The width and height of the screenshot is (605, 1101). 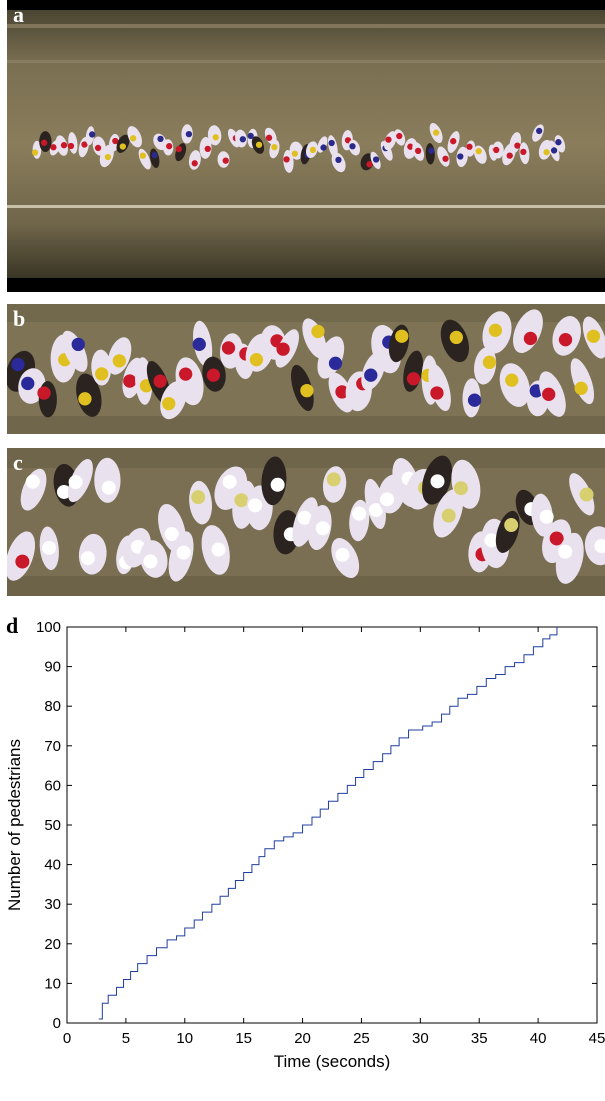 What do you see at coordinates (361, 1038) in the screenshot?
I see `x-tick-label: 25` at bounding box center [361, 1038].